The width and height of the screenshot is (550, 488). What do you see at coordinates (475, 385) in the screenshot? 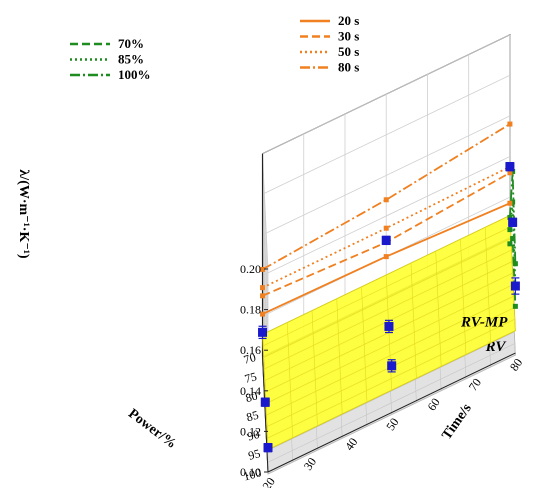
I see `y-tick-label: 70` at bounding box center [475, 385].